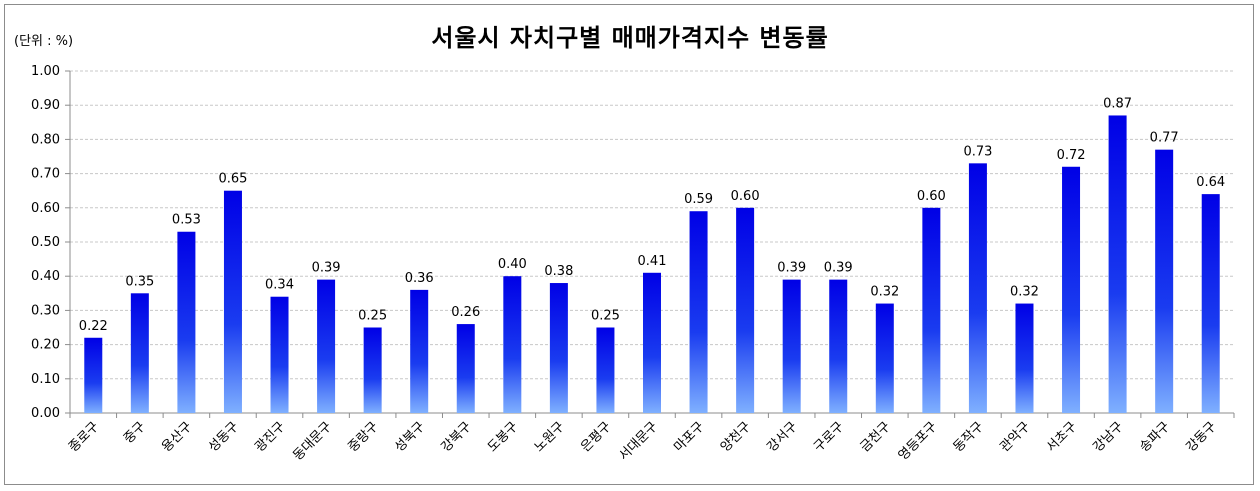 The image size is (1260, 491). Describe the element at coordinates (1202, 437) in the screenshot. I see `category-label: 강동구` at that location.